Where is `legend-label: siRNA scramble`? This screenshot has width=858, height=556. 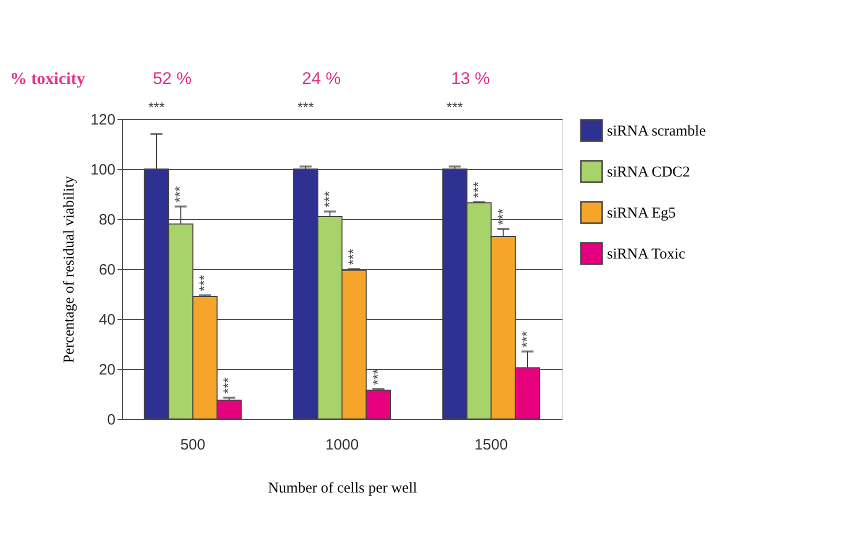 legend-label: siRNA scramble is located at coordinates (656, 132).